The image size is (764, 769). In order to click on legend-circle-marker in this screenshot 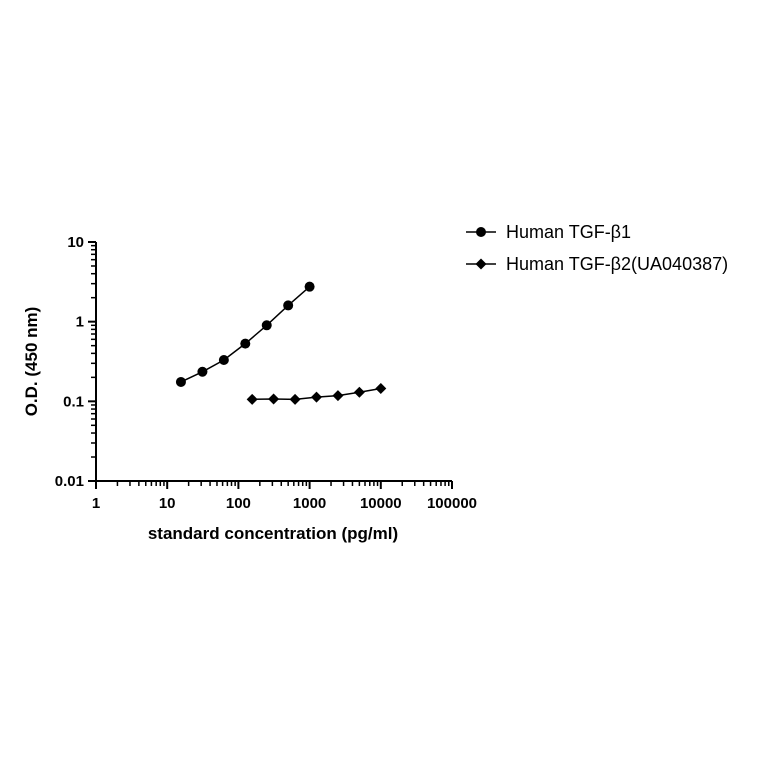, I will do `click(481, 232)`.